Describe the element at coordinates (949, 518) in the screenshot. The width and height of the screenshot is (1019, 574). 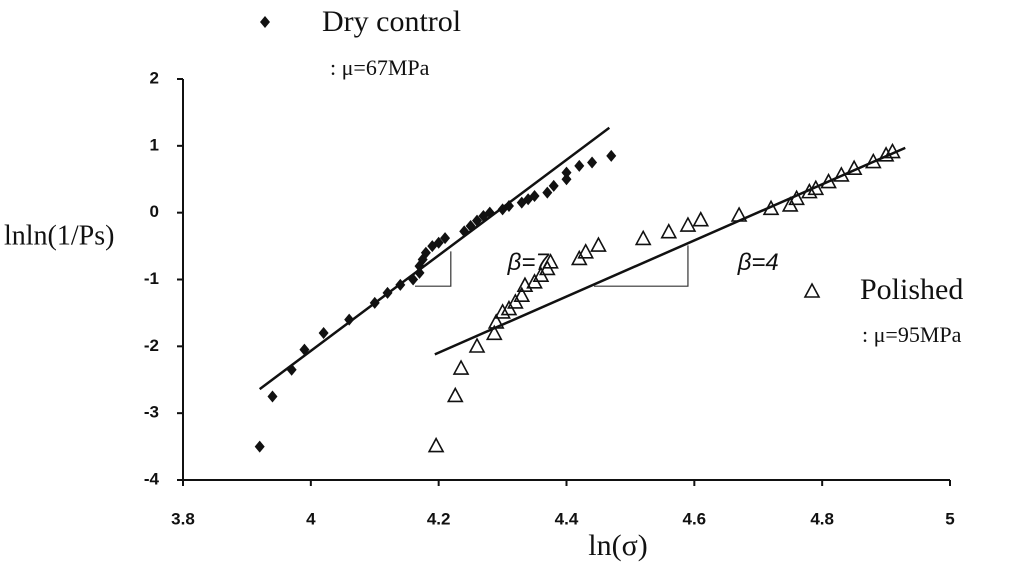
I see `x-tick-label: 5` at that location.